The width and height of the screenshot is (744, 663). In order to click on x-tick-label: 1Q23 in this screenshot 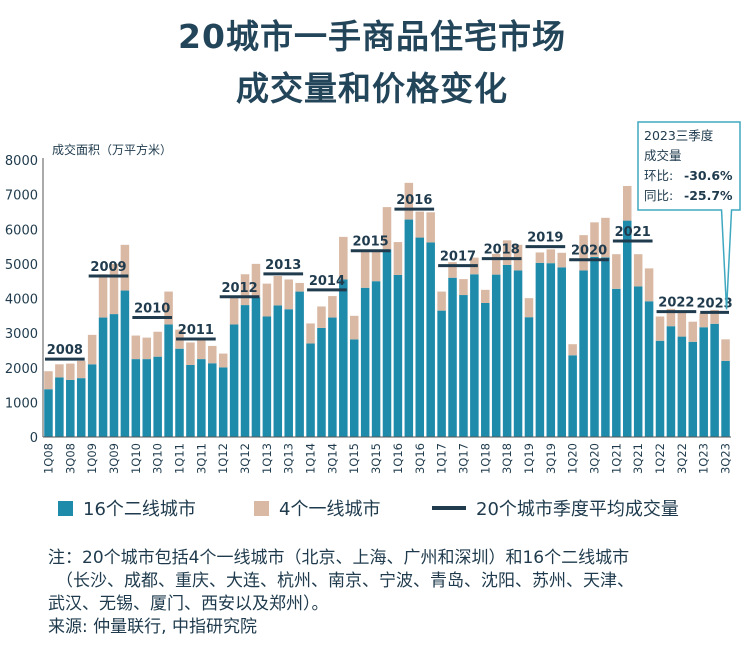, I will do `click(704, 458)`.